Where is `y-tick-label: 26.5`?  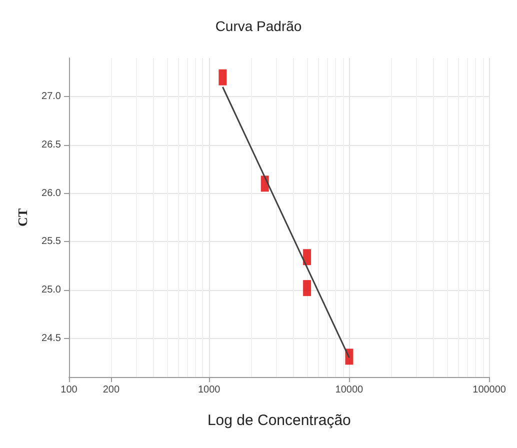 y-tick-label: 26.5 is located at coordinates (52, 145).